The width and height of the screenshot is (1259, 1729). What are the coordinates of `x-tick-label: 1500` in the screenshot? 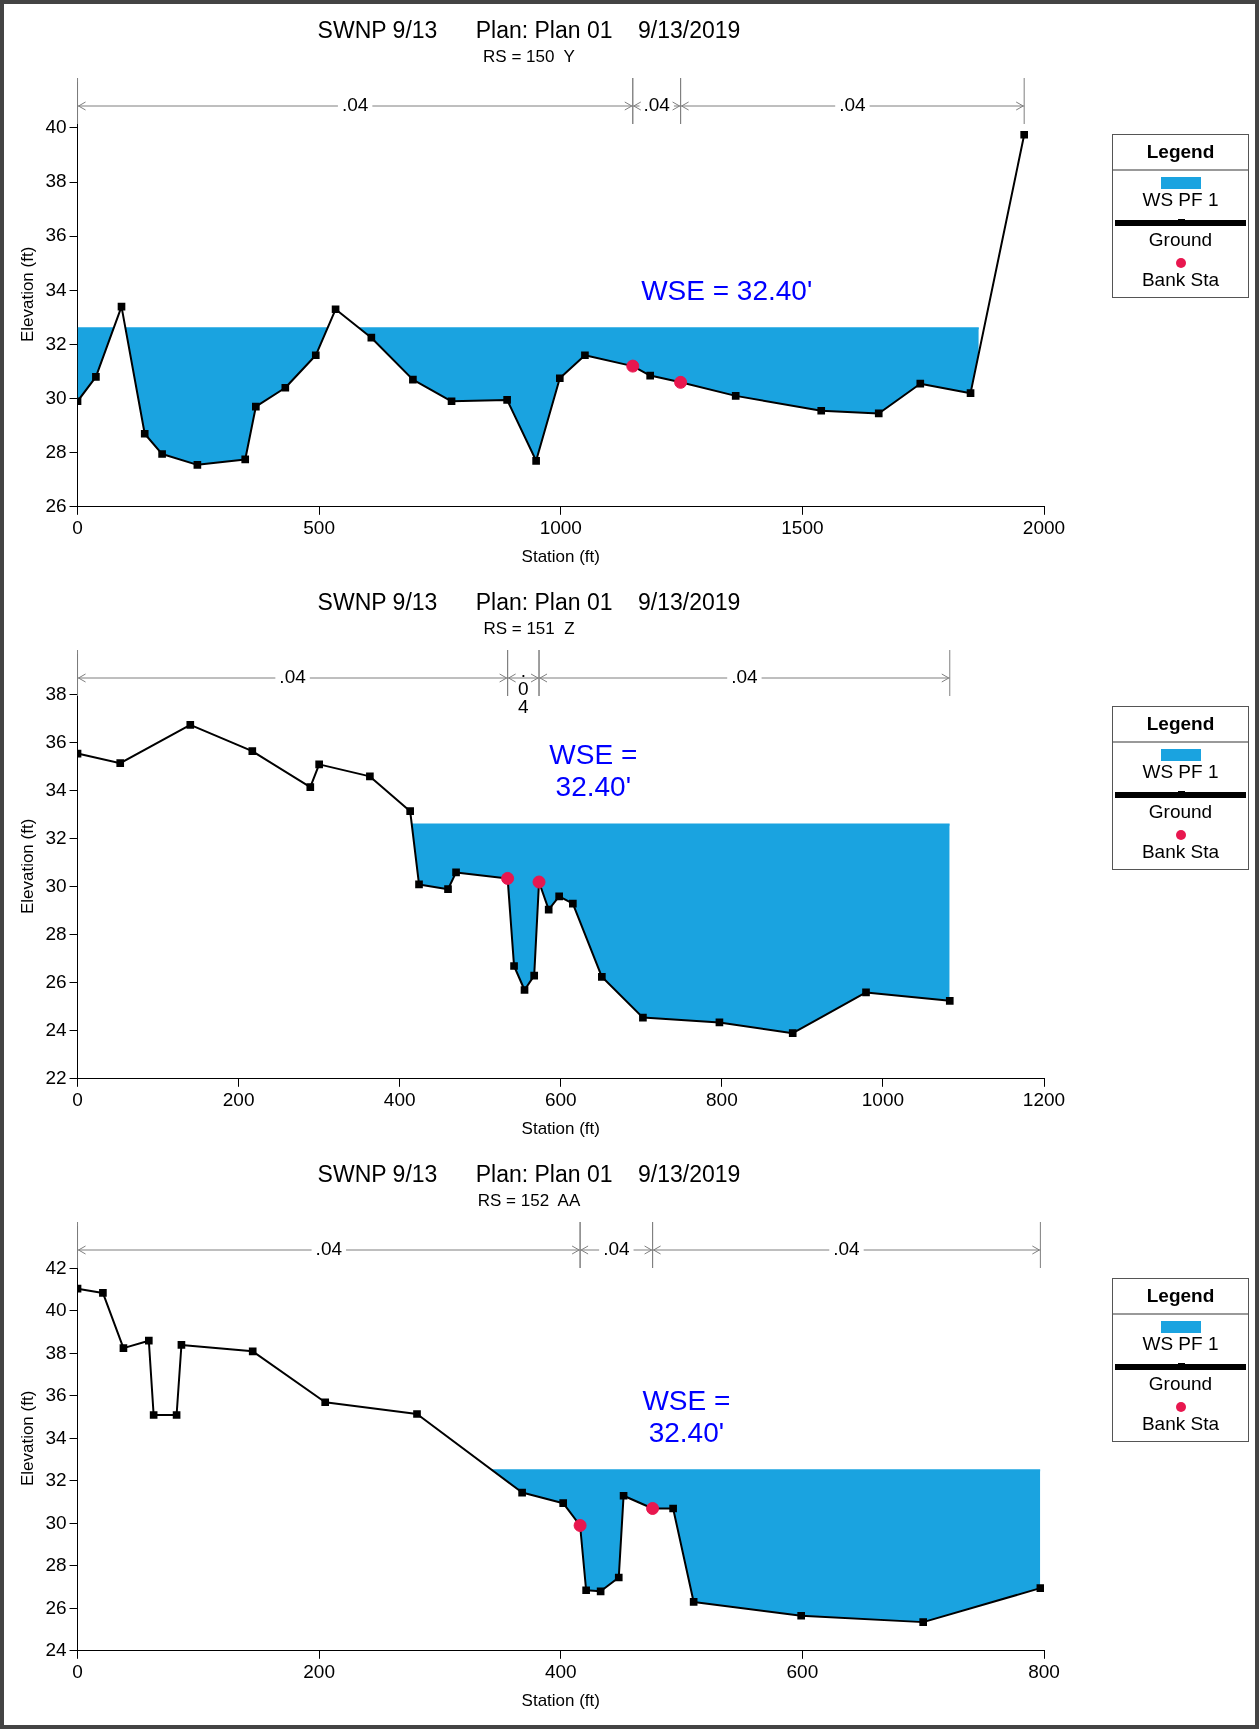 It's located at (802, 528).